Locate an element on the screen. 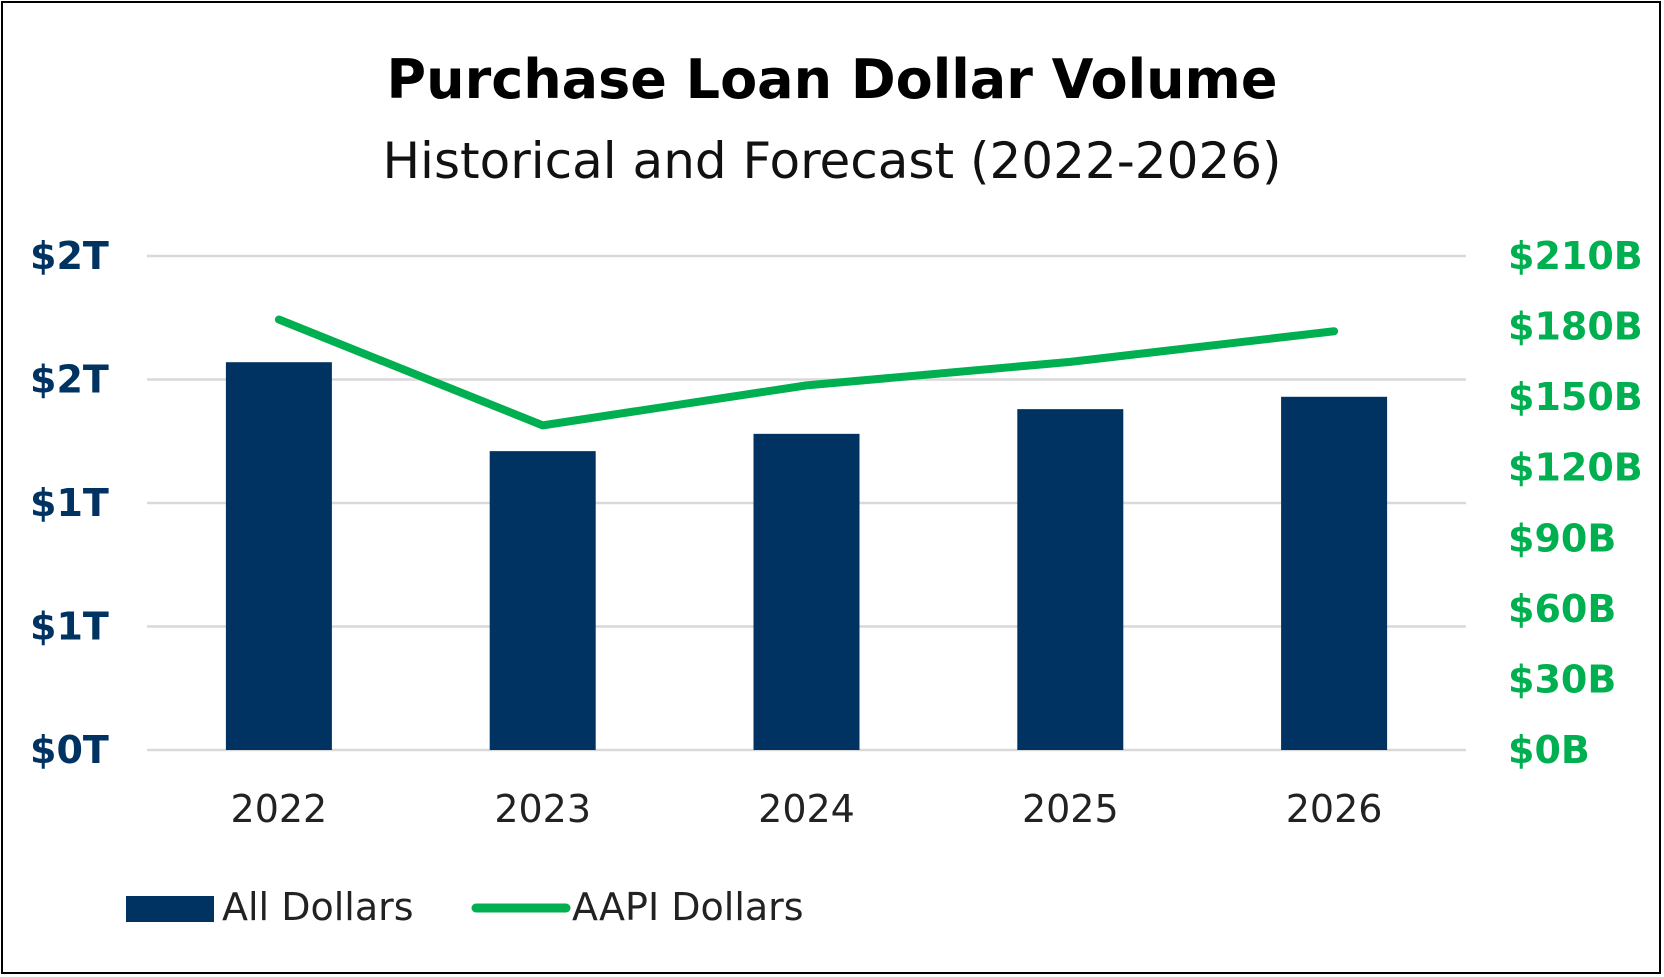  right-tick-label: $60B is located at coordinates (1562, 609).